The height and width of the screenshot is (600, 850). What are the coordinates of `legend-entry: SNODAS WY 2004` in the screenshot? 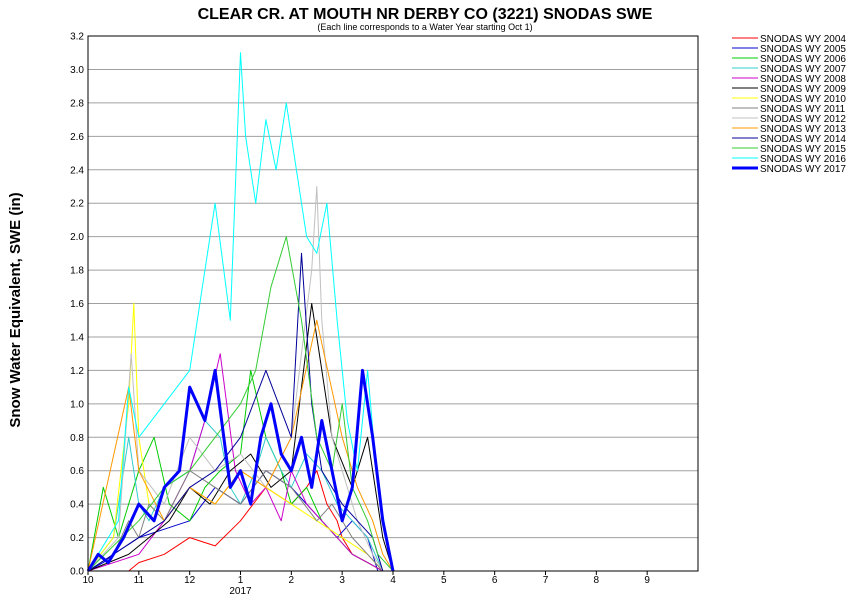 It's located at (803, 39).